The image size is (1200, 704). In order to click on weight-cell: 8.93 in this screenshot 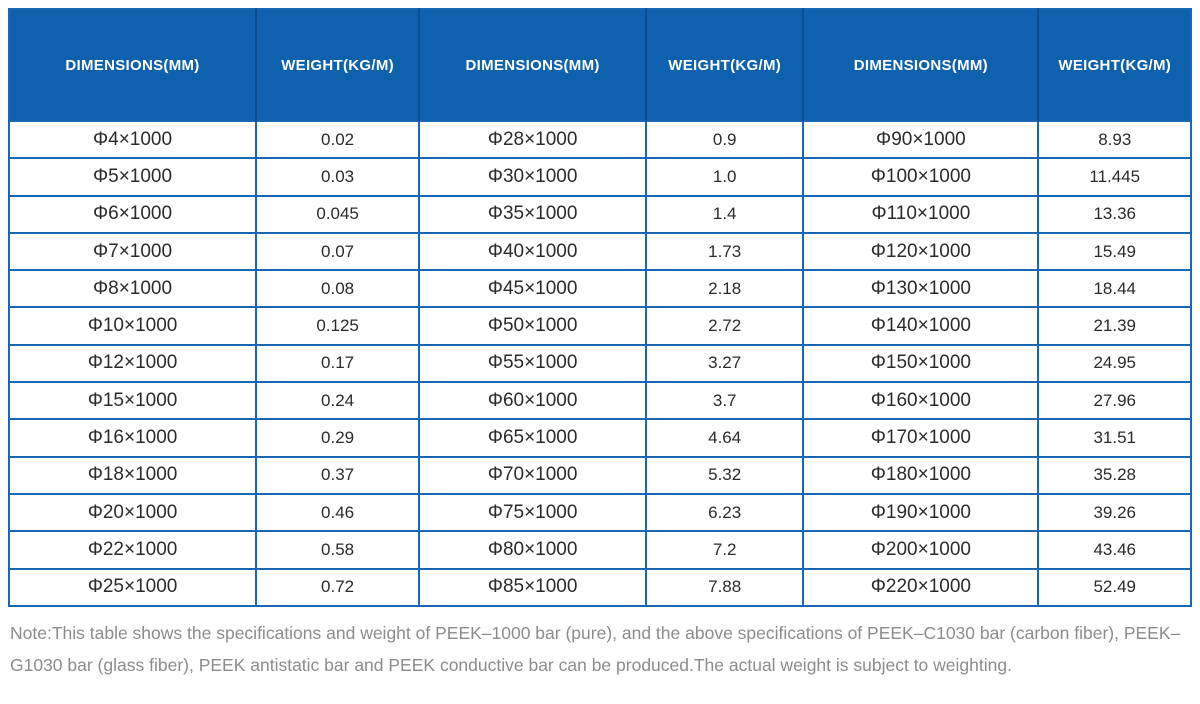, I will do `click(1114, 139)`.